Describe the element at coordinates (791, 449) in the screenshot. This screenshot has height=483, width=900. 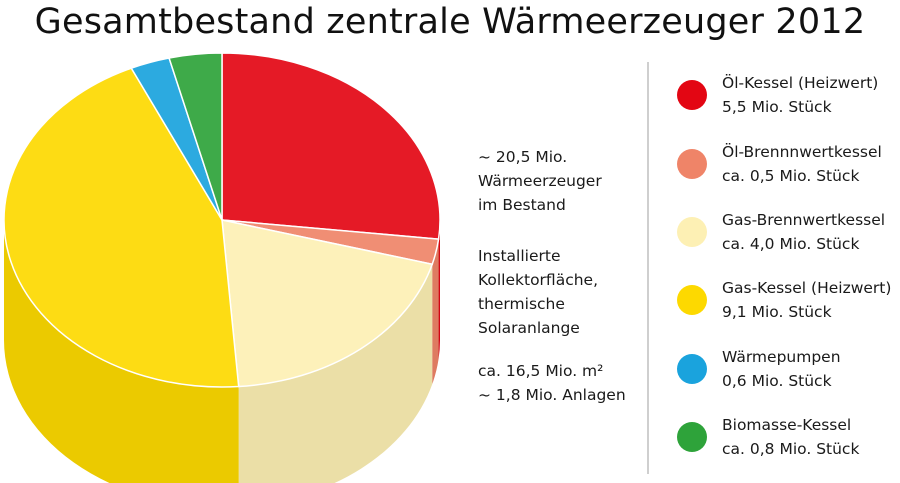
I see `legend-value: ca. 0,8 Mio. Stück` at that location.